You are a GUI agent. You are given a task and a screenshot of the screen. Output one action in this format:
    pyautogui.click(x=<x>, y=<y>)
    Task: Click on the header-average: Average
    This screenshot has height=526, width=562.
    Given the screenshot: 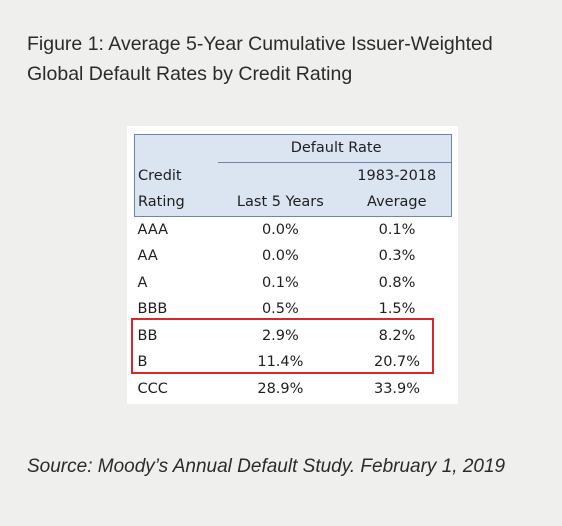 What is the action you would take?
    pyautogui.click(x=395, y=203)
    